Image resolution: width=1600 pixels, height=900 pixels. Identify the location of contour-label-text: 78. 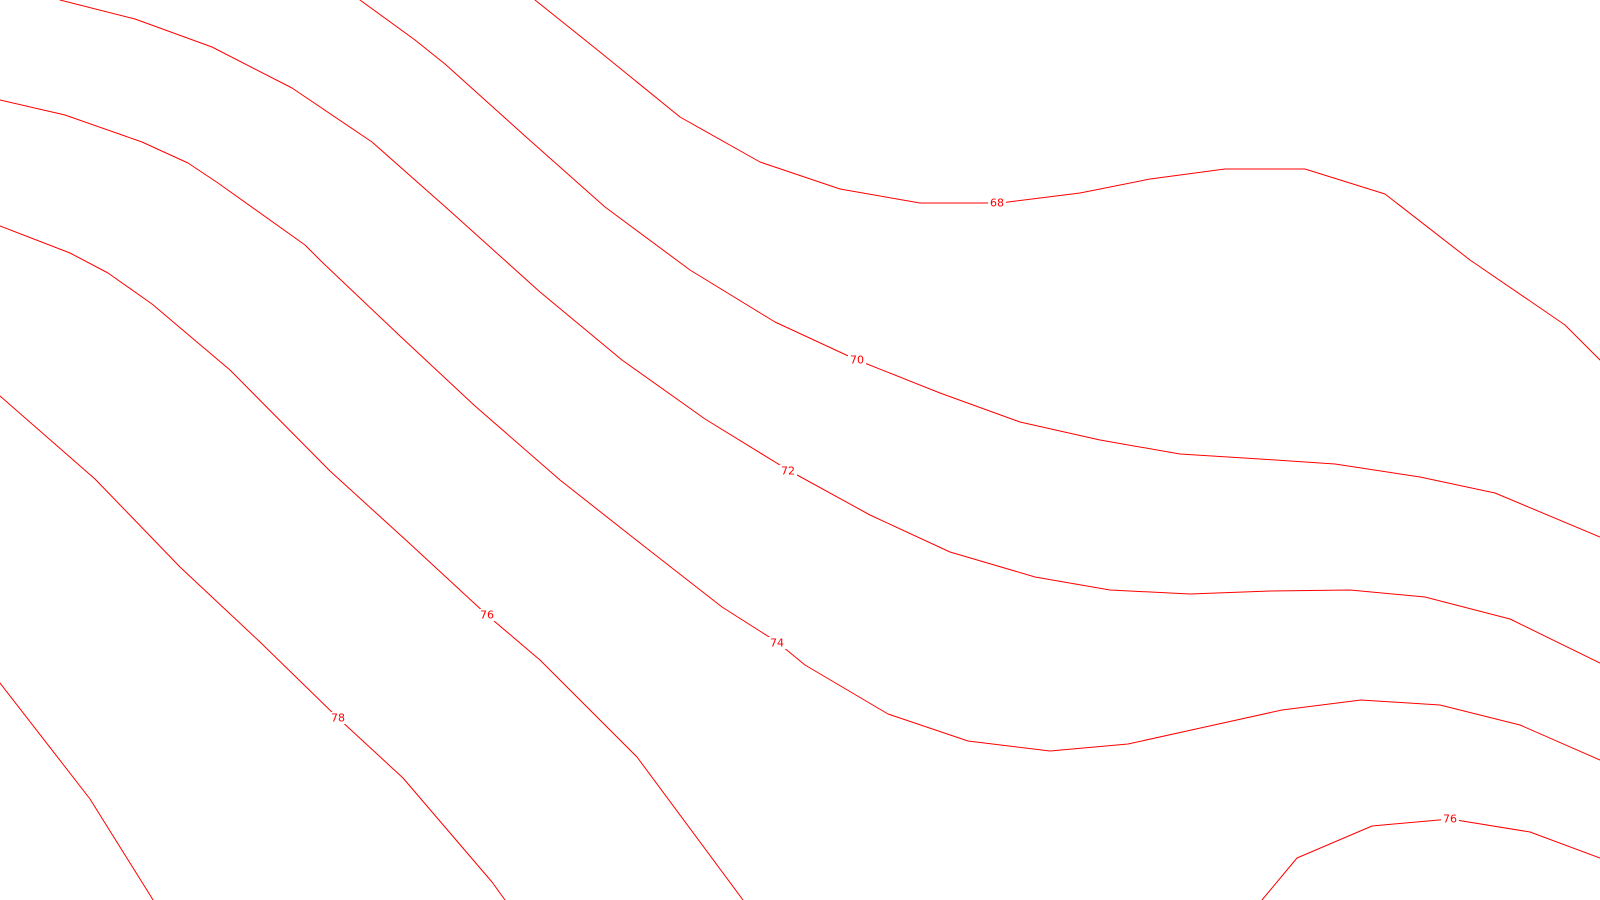
(338, 718).